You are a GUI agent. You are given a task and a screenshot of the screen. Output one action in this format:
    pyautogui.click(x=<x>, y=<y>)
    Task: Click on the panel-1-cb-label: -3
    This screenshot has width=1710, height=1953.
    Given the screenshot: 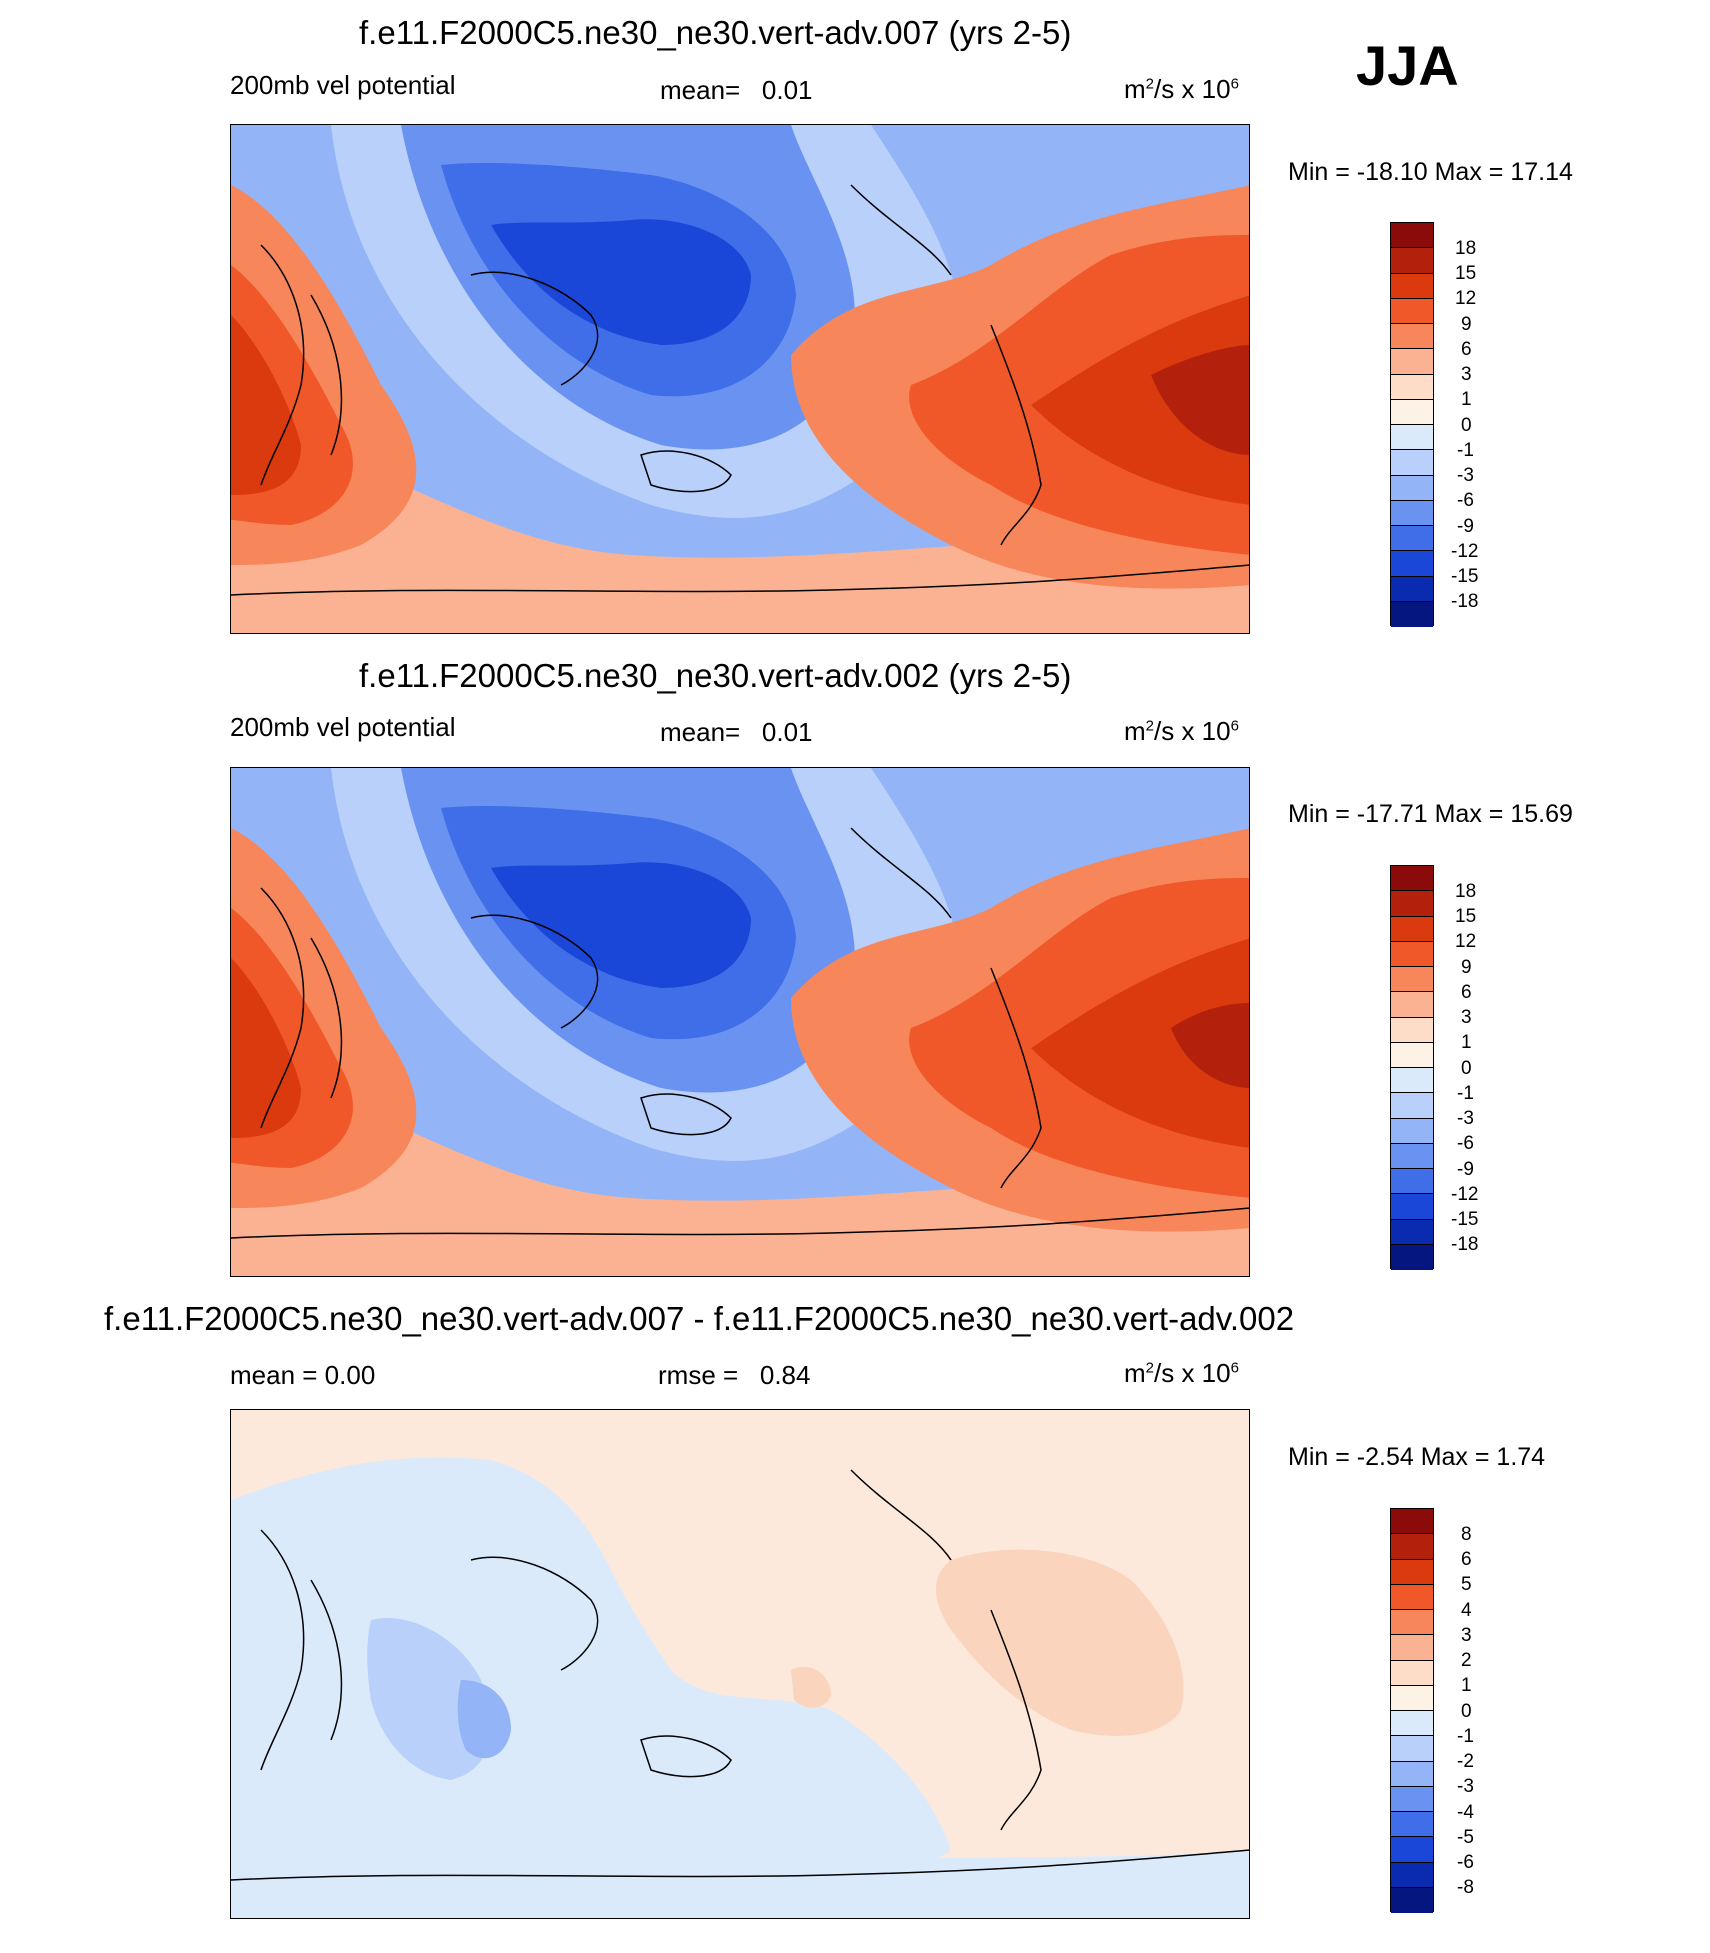 What is the action you would take?
    pyautogui.click(x=1465, y=475)
    